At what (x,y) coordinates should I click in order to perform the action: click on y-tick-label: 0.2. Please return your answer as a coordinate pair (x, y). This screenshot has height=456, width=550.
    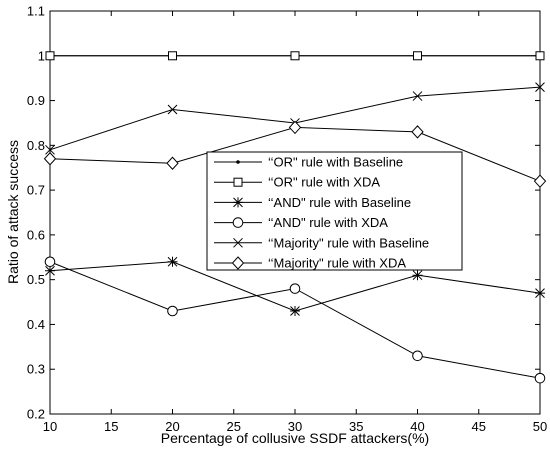
    Looking at the image, I should click on (36, 414).